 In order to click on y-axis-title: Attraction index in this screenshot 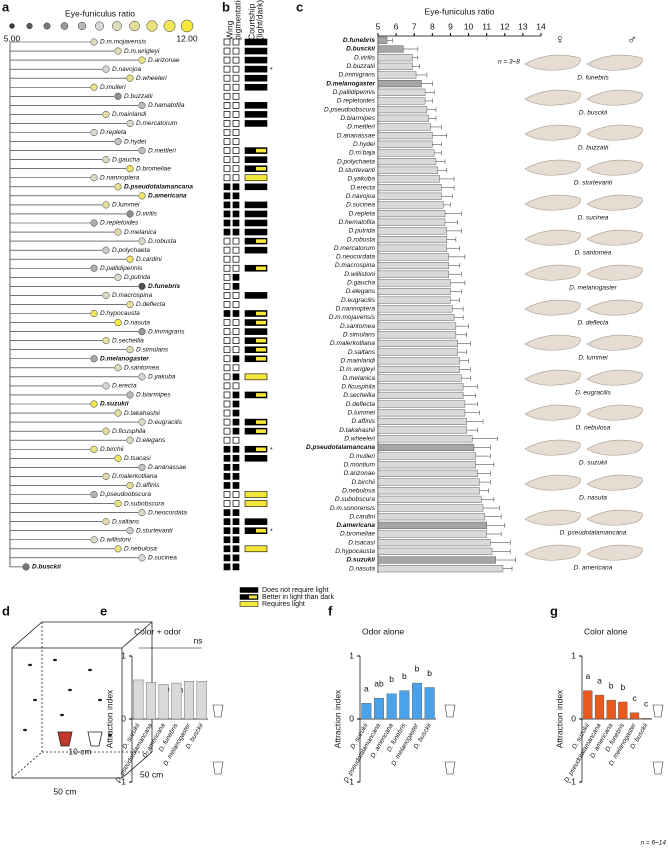, I will do `click(559, 718)`.